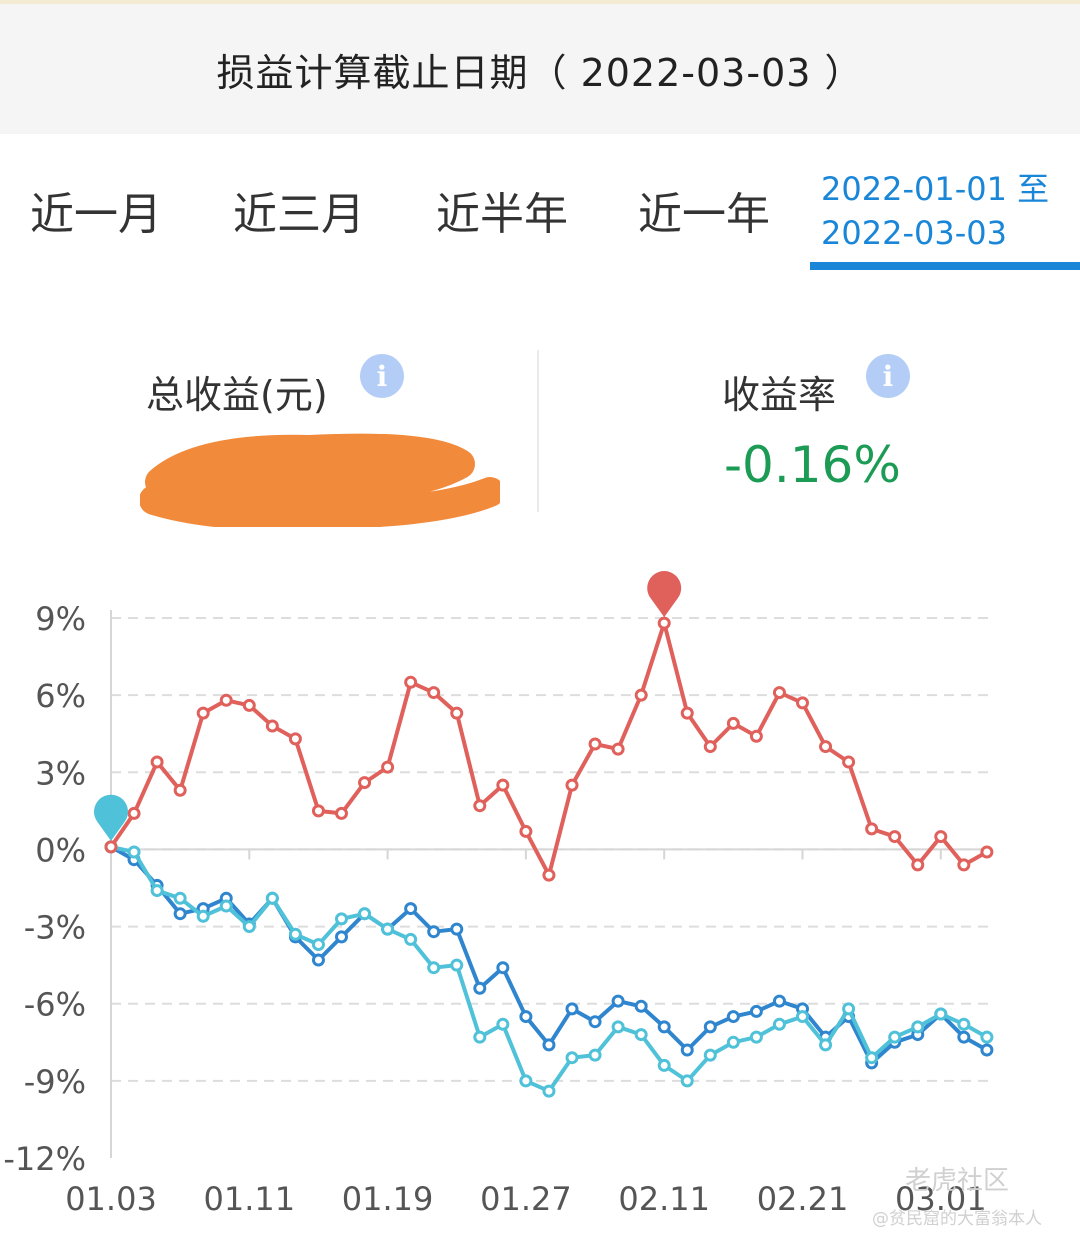 The image size is (1080, 1241). What do you see at coordinates (945, 266) in the screenshot?
I see `active-tab-underline` at bounding box center [945, 266].